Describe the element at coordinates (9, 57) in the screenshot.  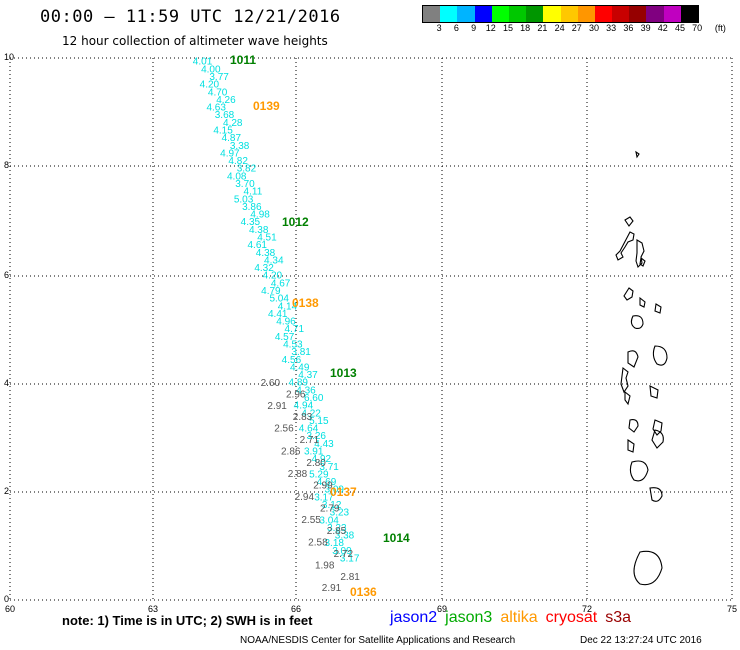
I see `latitude-label: 10` at that location.